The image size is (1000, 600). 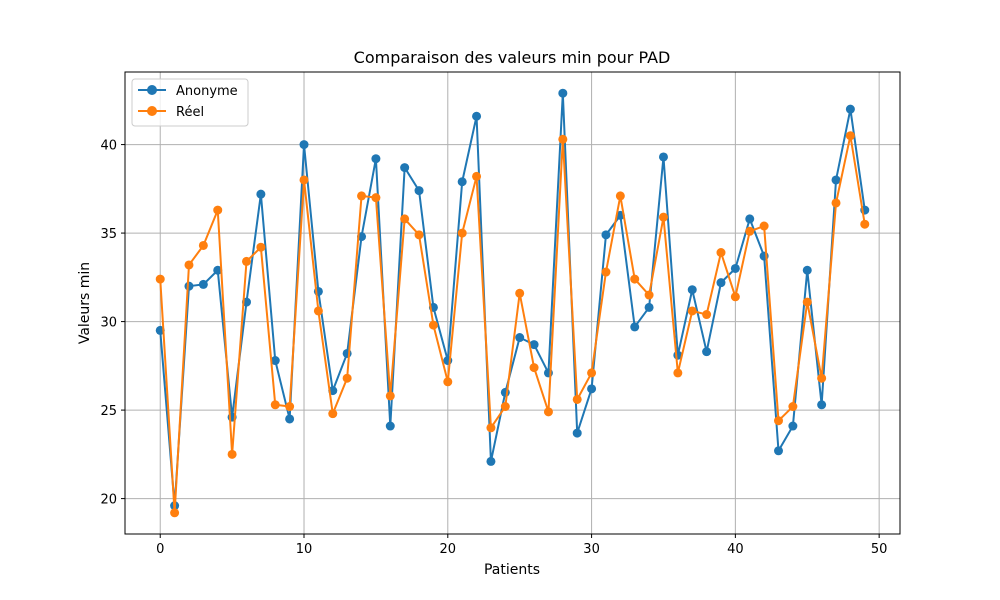 What do you see at coordinates (190, 102) in the screenshot?
I see `legend: Anonyme Réel` at bounding box center [190, 102].